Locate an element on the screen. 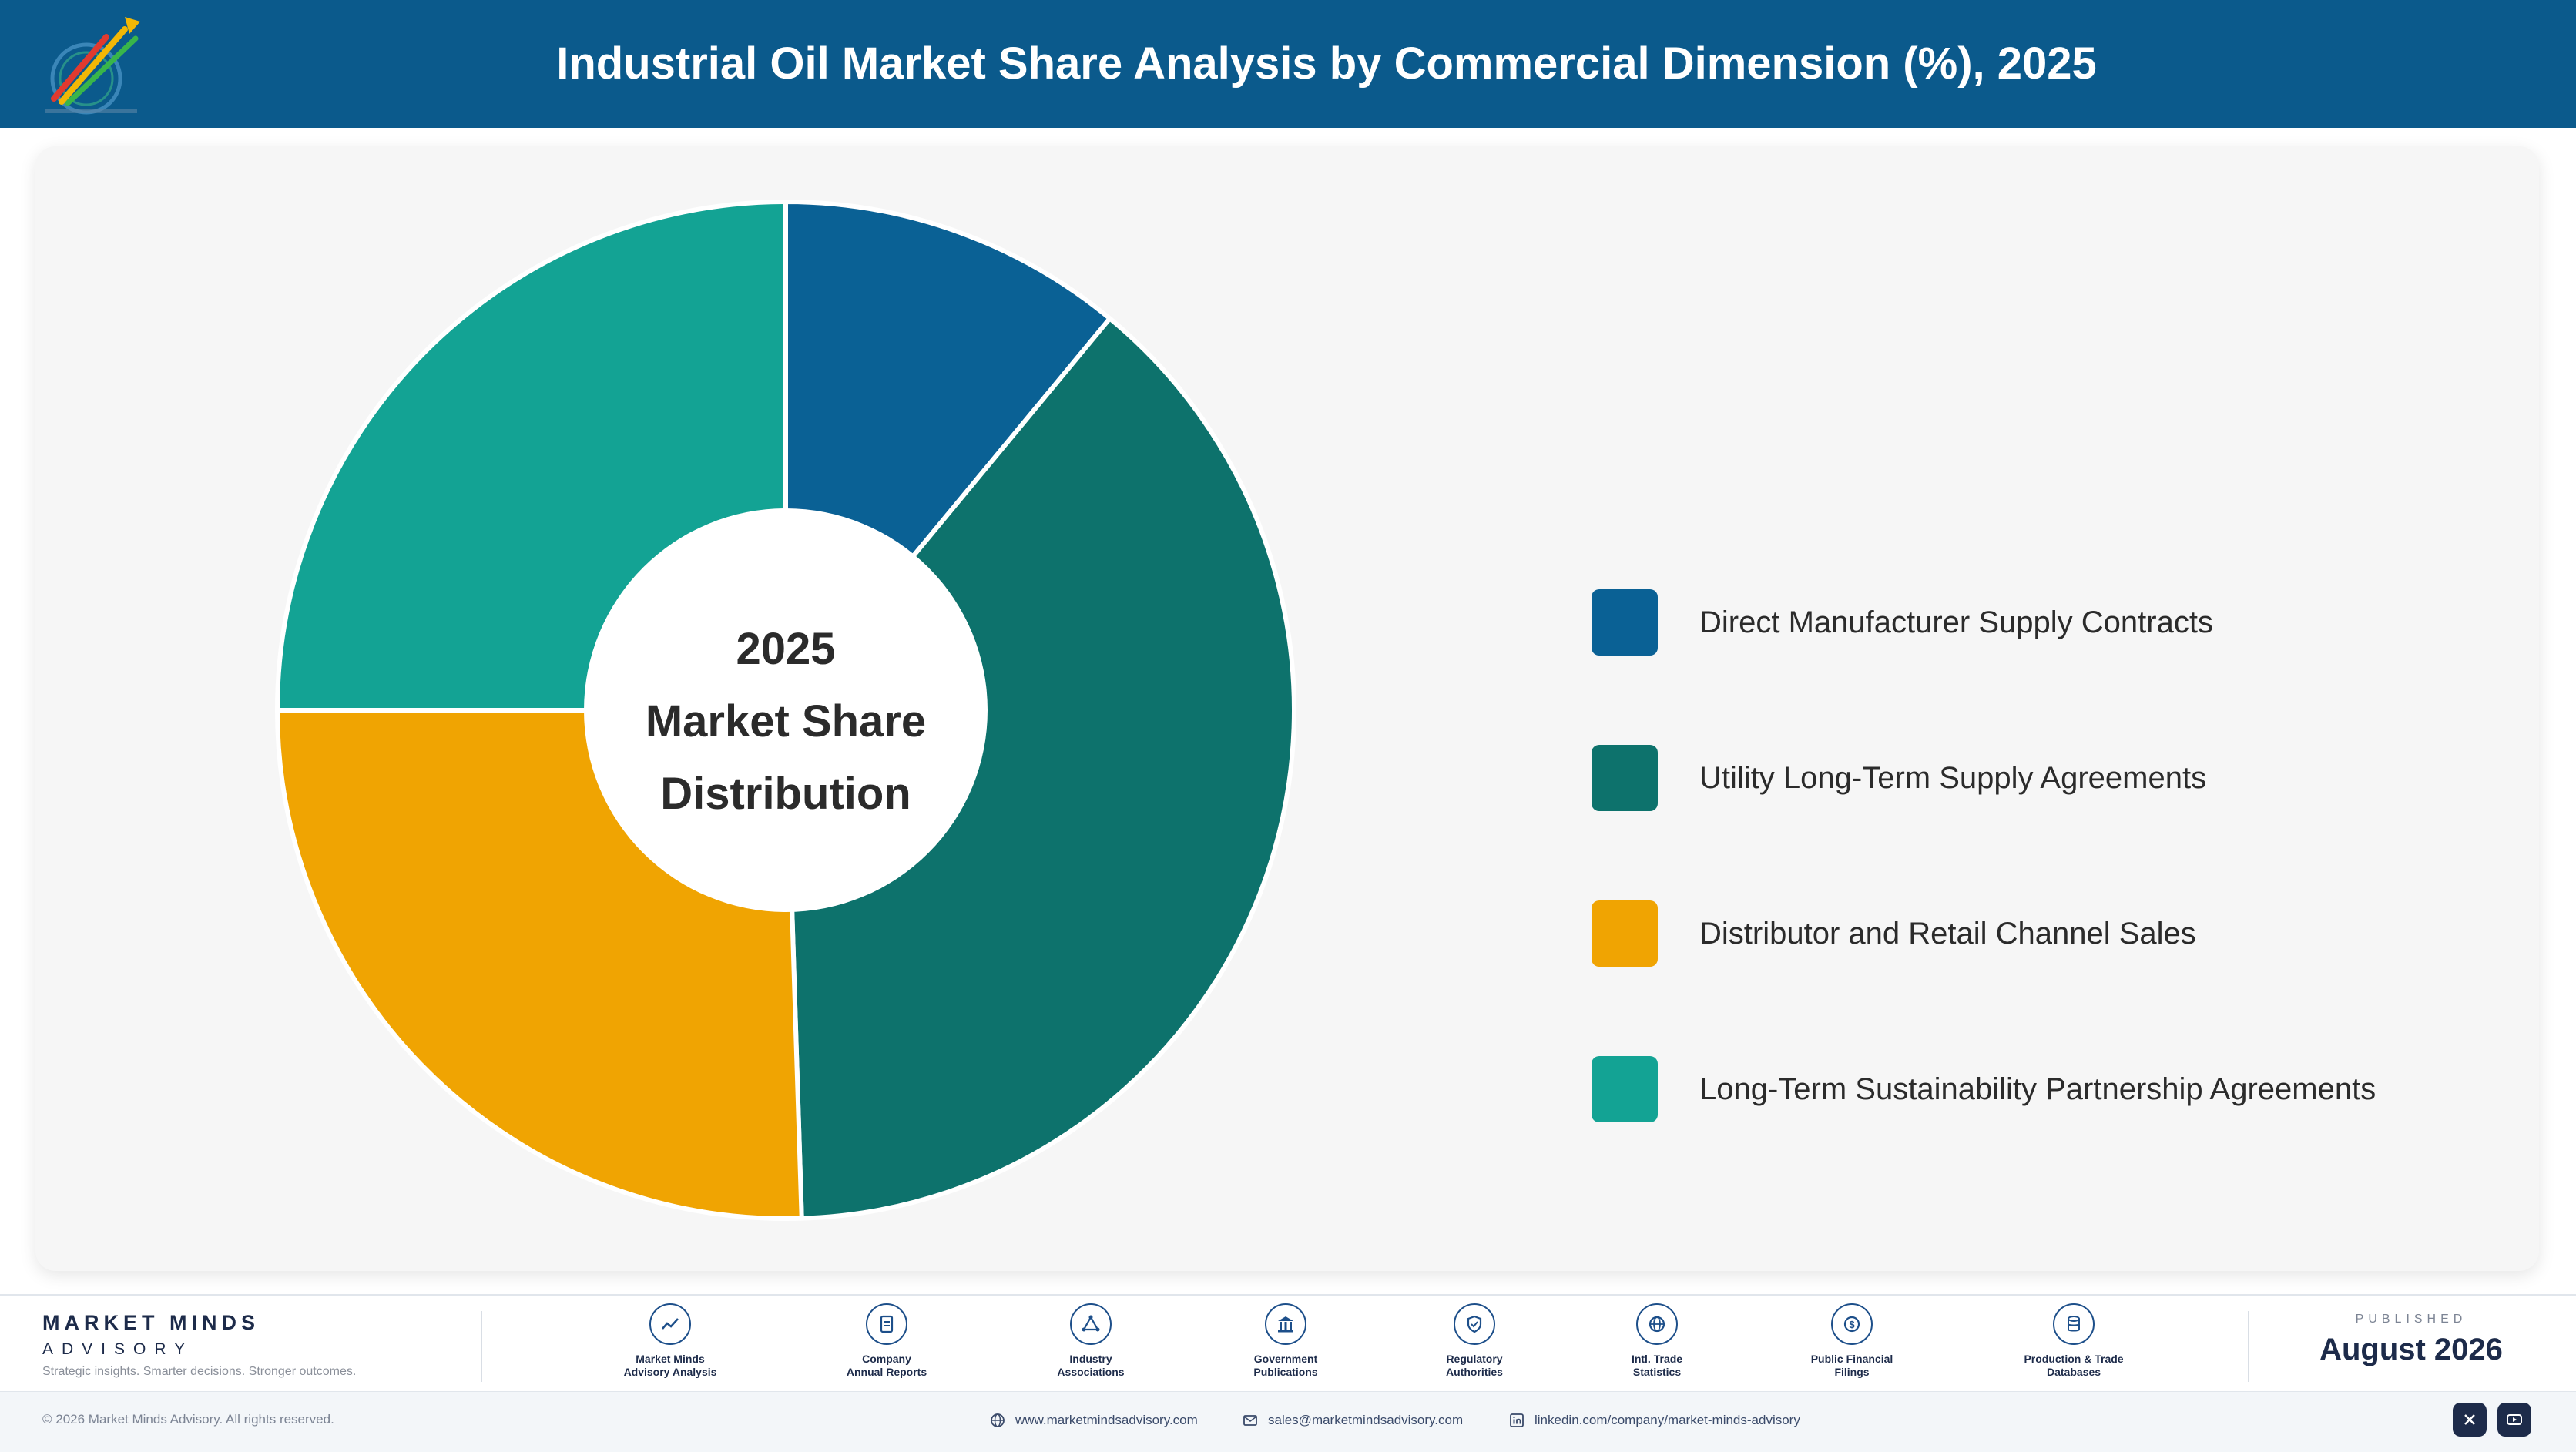 The height and width of the screenshot is (1452, 2576). coin-icon: $ is located at coordinates (1852, 1324).